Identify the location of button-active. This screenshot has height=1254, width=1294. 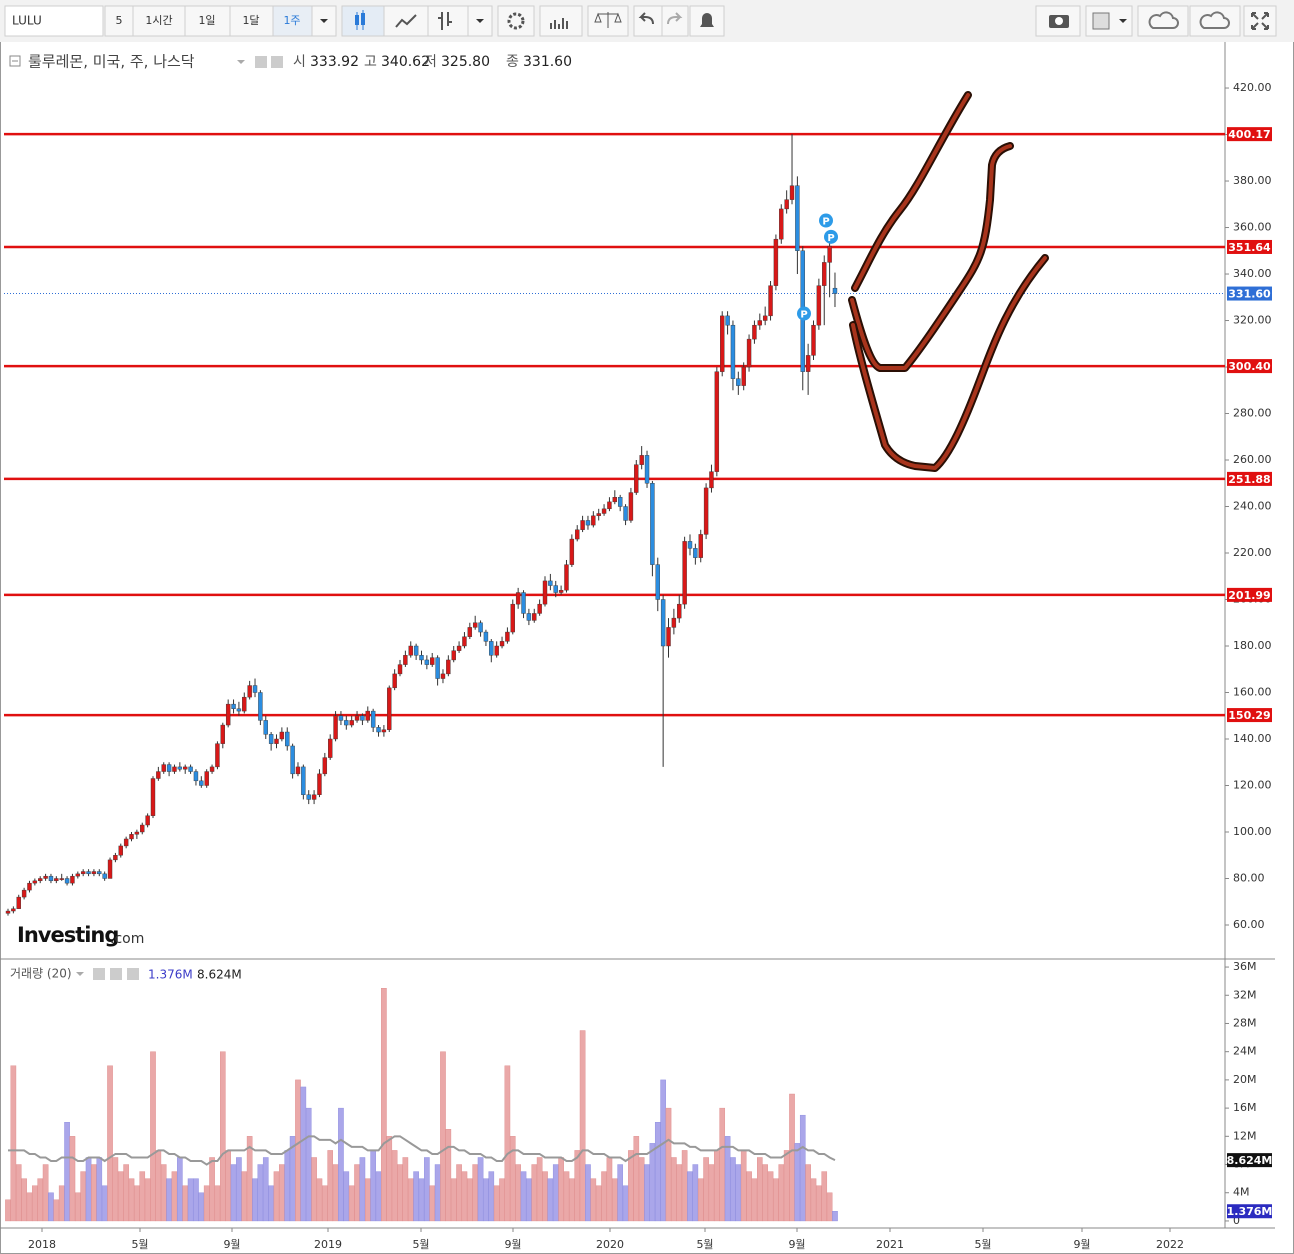
(292, 21).